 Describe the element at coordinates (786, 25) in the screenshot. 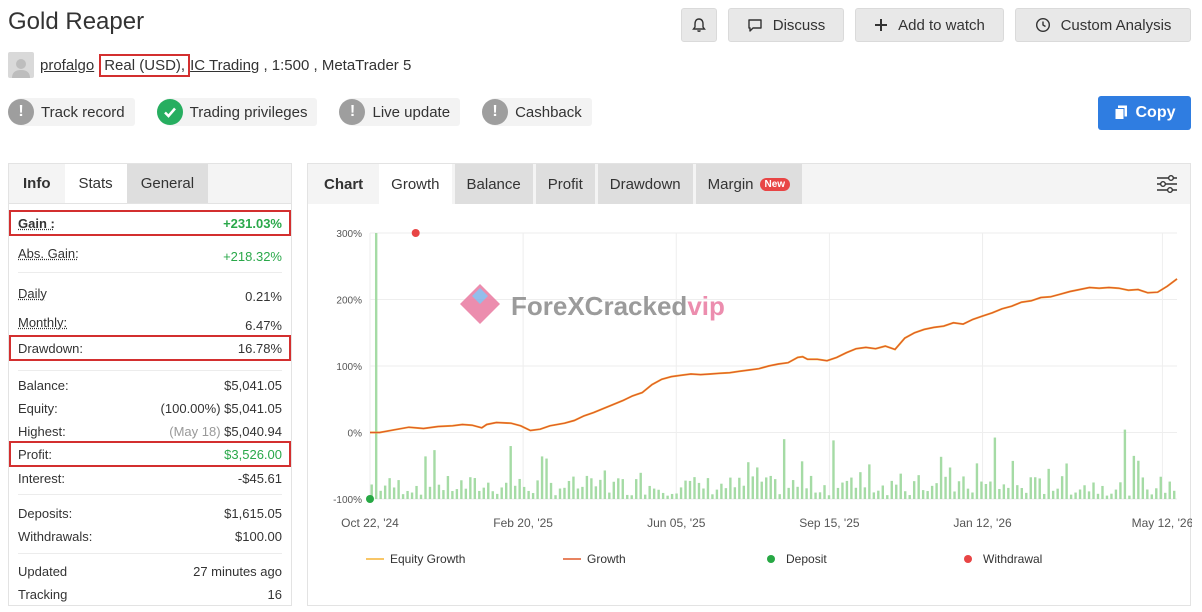

I see `discuss-button: Discuss` at that location.